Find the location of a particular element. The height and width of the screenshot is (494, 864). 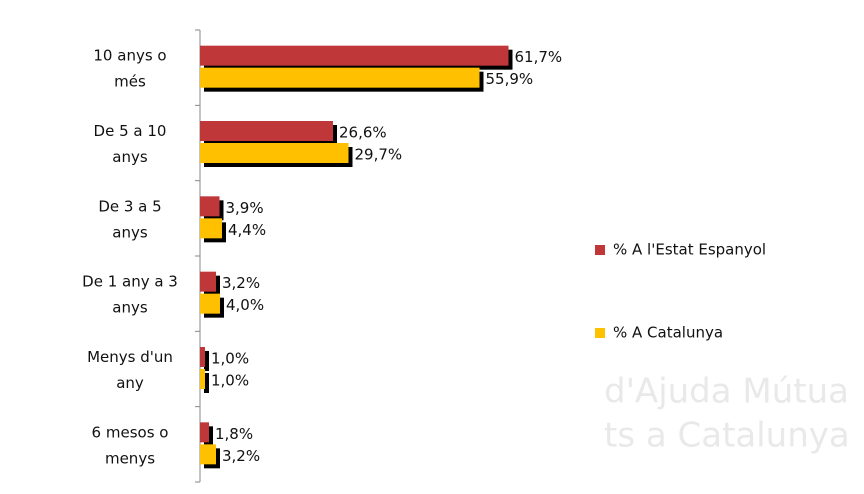

label-line: any is located at coordinates (130, 383).